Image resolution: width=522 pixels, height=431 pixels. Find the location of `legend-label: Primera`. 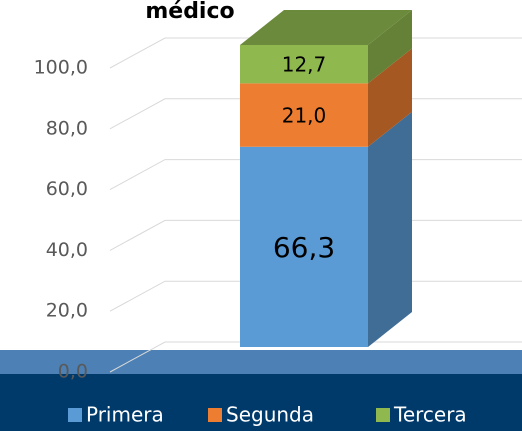

legend-label: Primera is located at coordinates (125, 415).